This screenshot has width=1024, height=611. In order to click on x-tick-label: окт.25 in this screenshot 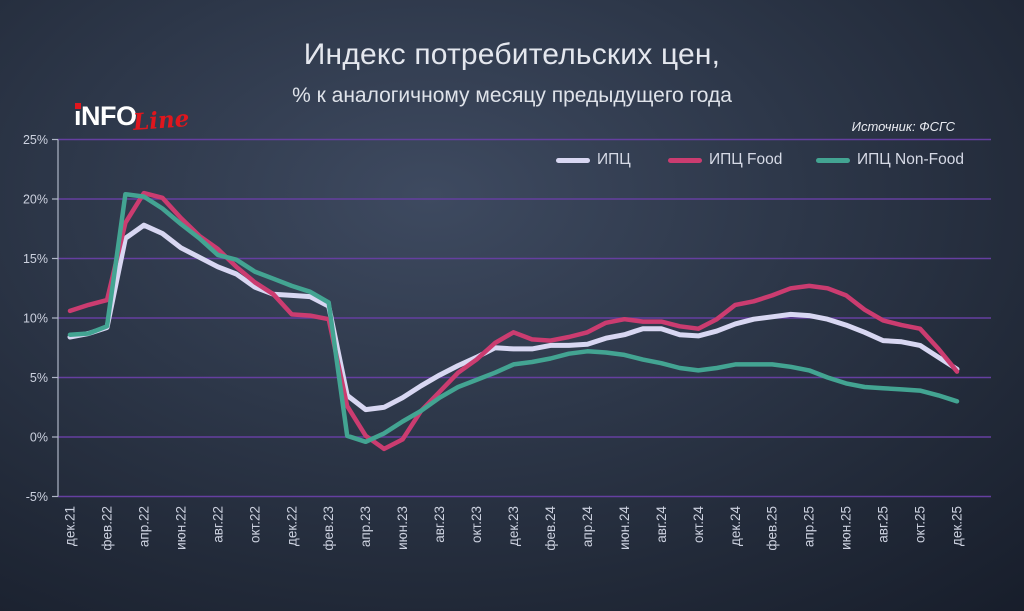, I will do `click(920, 524)`.